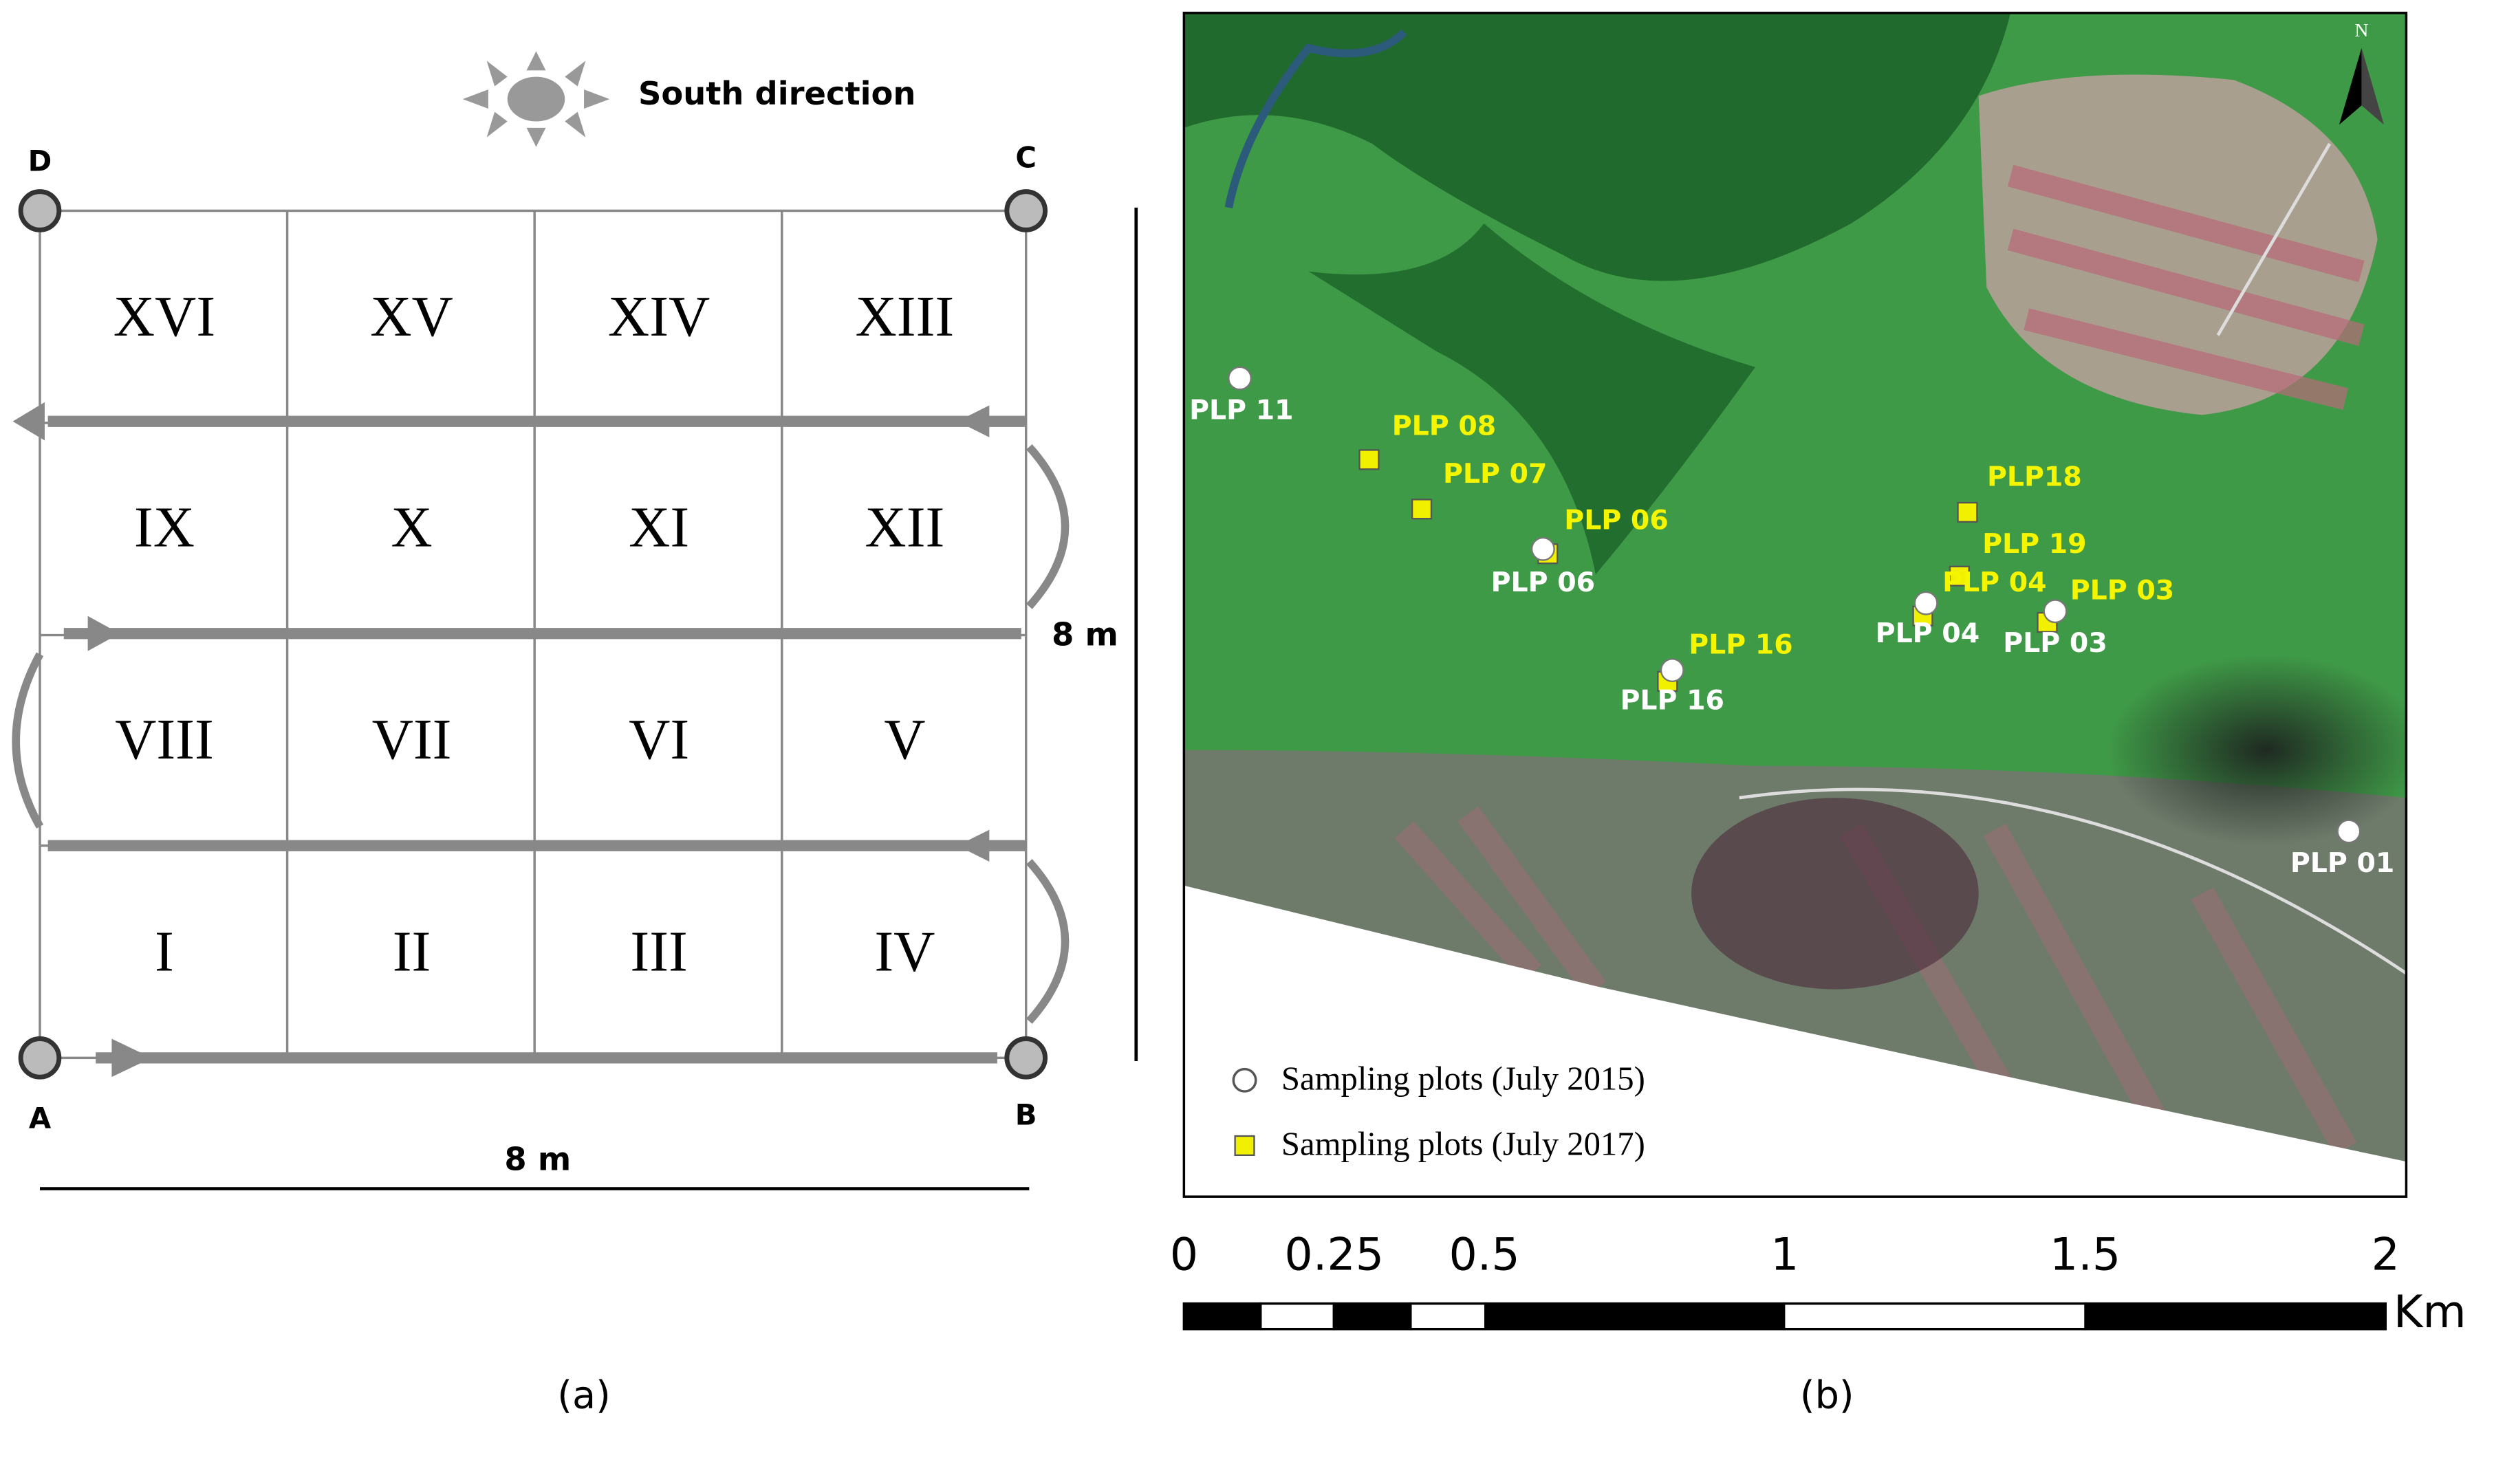 This screenshot has height=1484, width=2494. What do you see at coordinates (411, 527) in the screenshot?
I see `cell-label: X` at bounding box center [411, 527].